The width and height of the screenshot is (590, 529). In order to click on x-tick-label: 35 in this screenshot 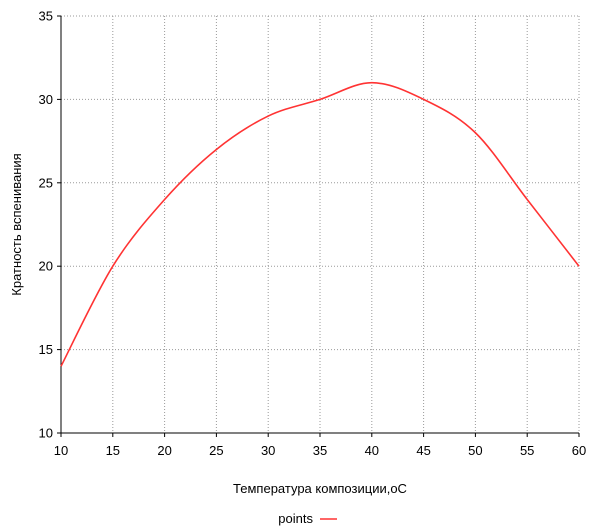, I will do `click(320, 450)`.